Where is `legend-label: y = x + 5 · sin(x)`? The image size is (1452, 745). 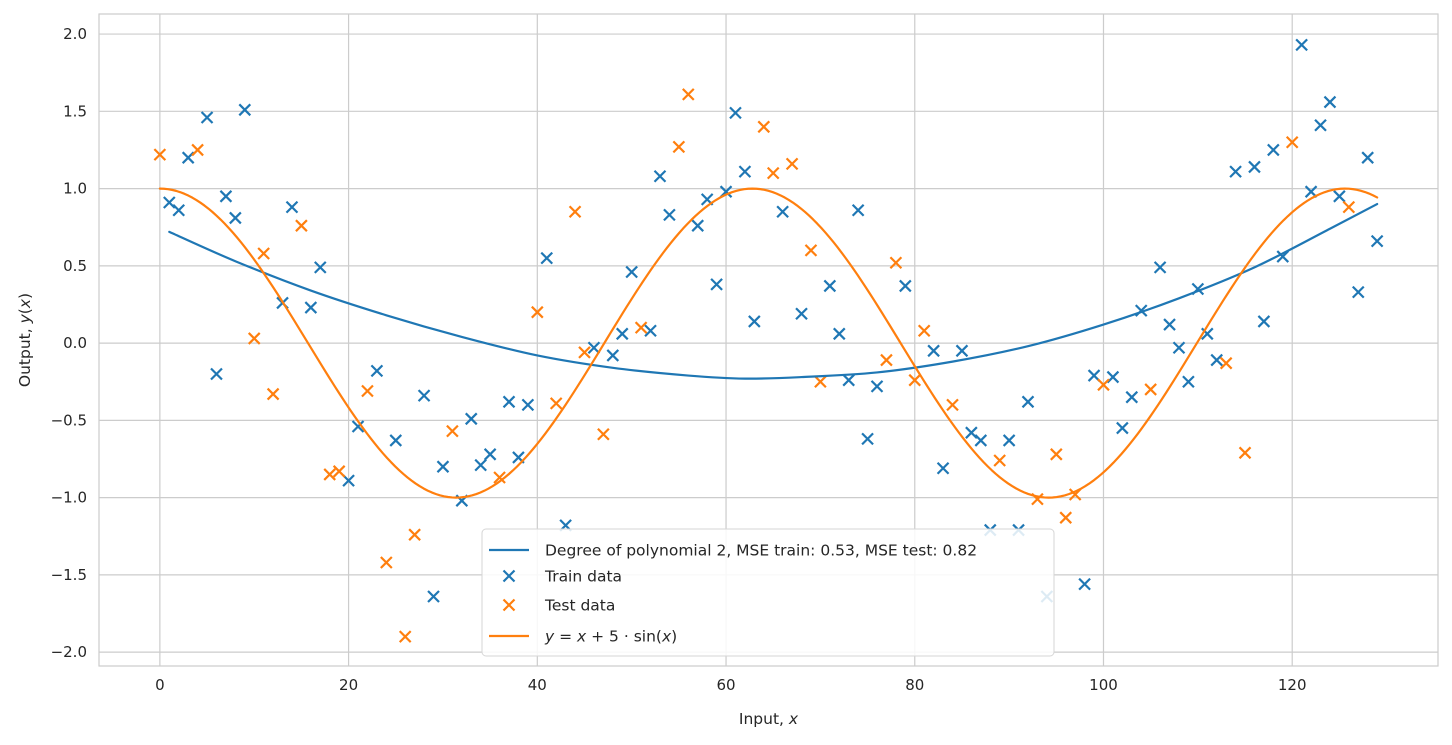
legend-label: y = x + 5 · sin(x) is located at coordinates (610, 637).